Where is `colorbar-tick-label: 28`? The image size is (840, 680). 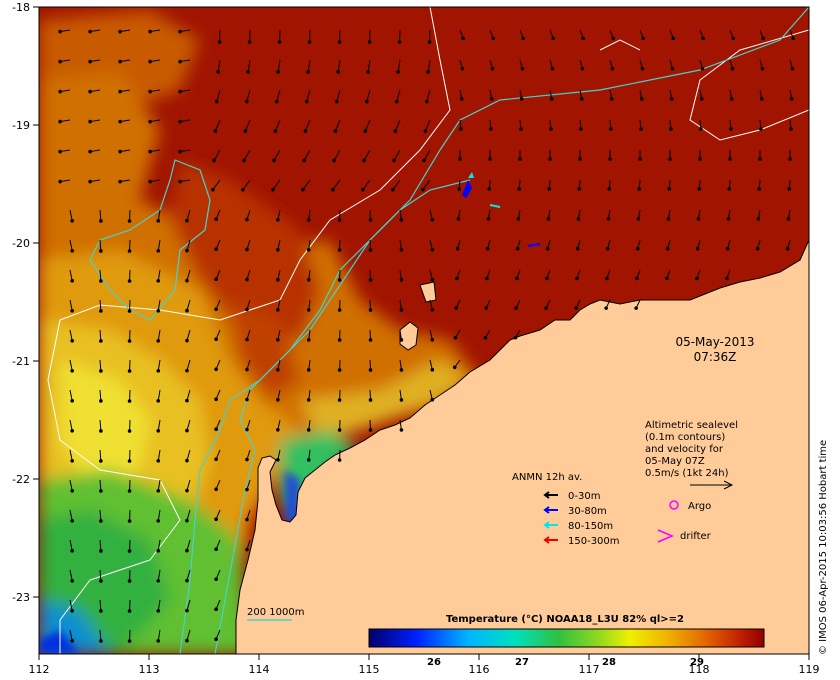 colorbar-tick-label: 28 is located at coordinates (609, 662).